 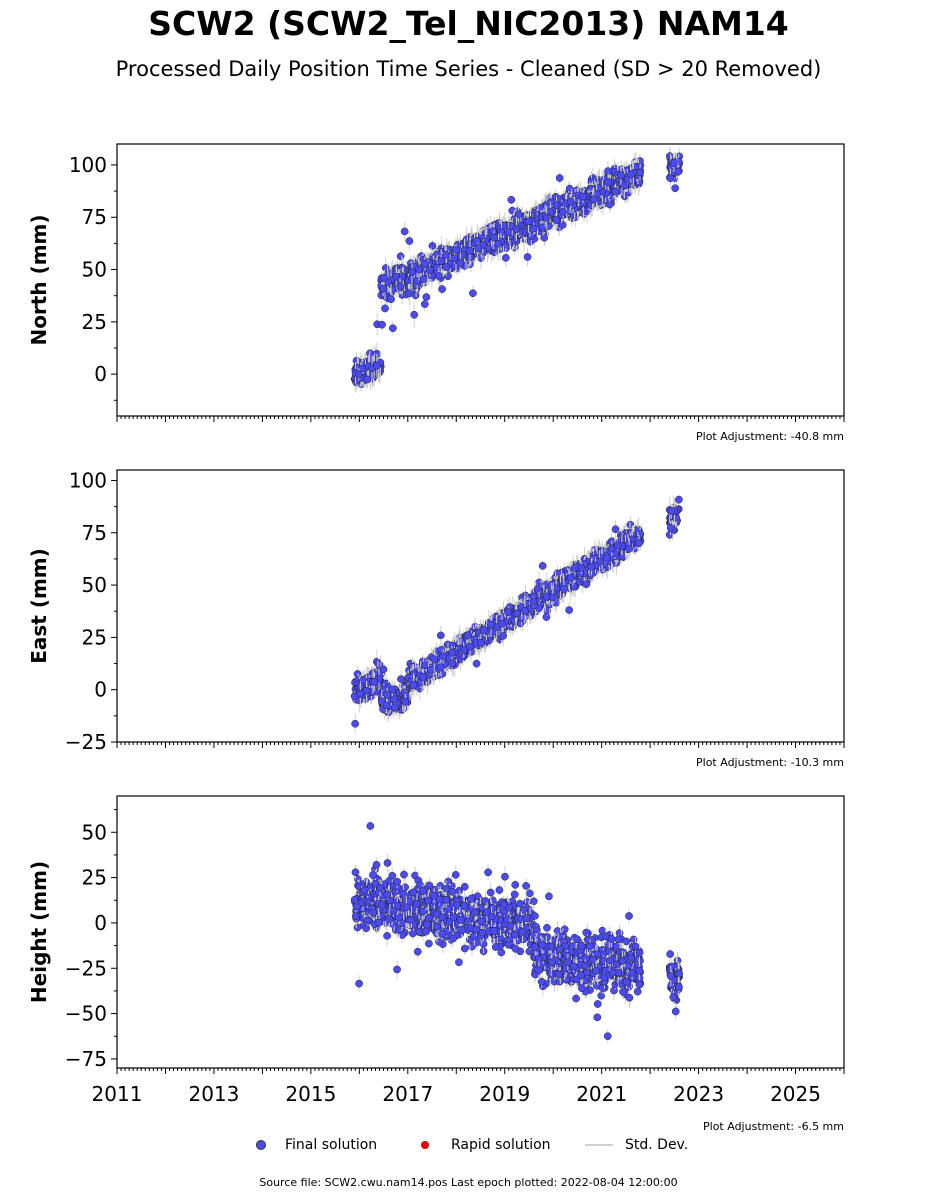 I want to click on y-tick-label: 50, so click(x=94, y=270).